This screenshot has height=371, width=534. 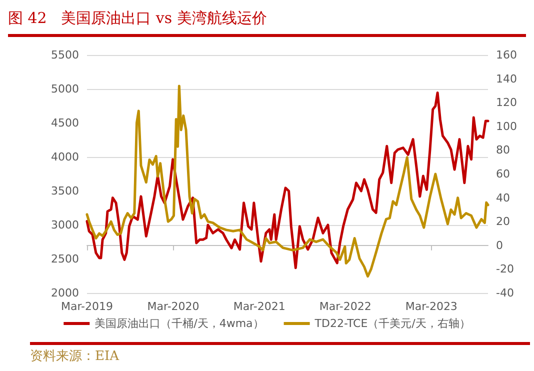 What do you see at coordinates (506, 103) in the screenshot?
I see `y2-tick-label: 120` at bounding box center [506, 103].